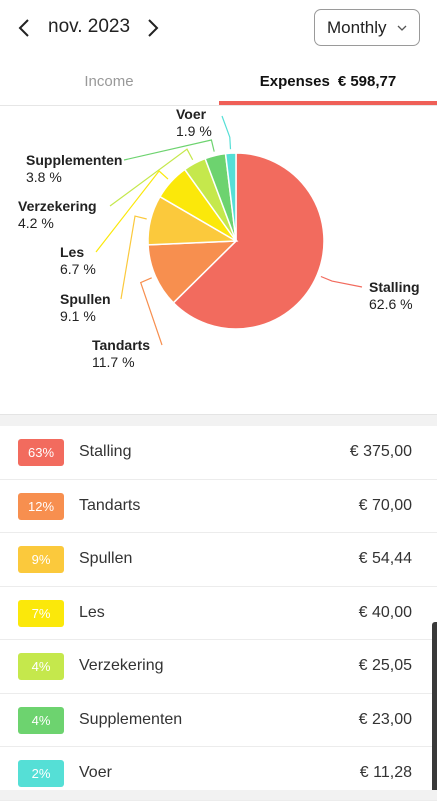  I want to click on month-label: nov. 2023, so click(89, 26).